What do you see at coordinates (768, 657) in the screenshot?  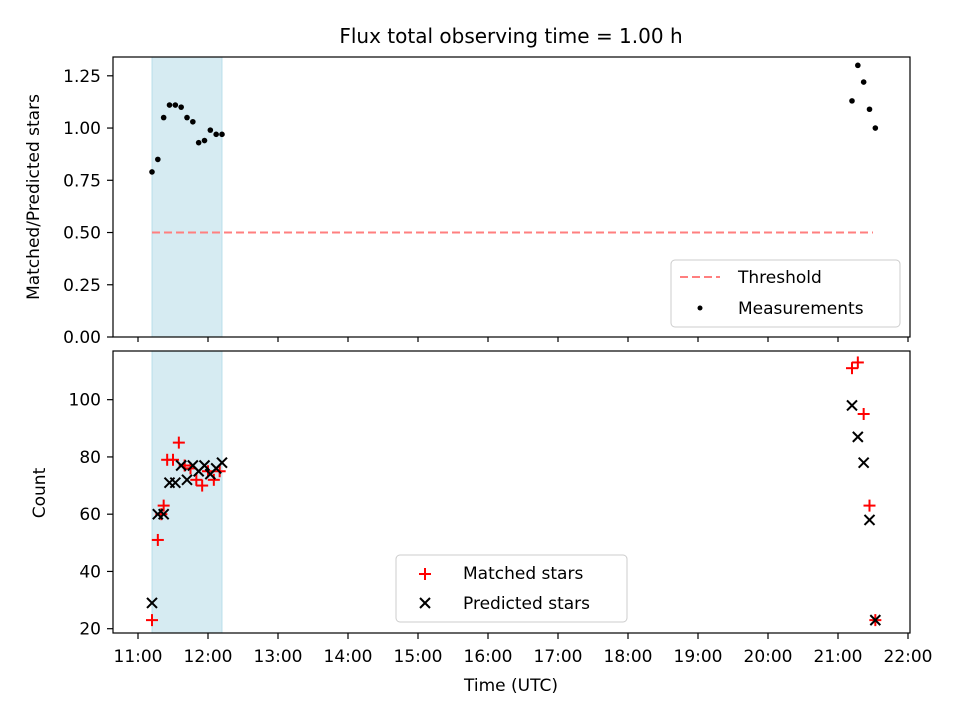 I see `x-tick-label: 20:00` at bounding box center [768, 657].